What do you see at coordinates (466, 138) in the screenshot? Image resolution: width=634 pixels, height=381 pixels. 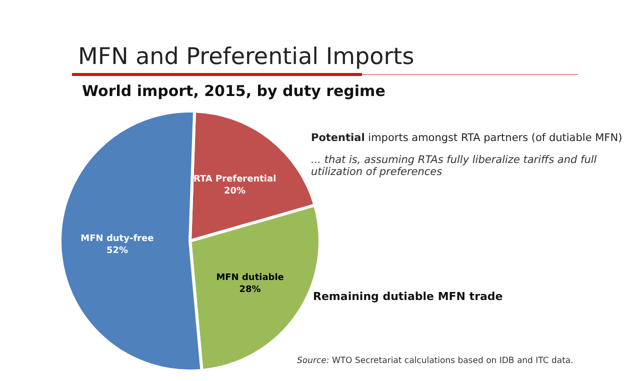 I see `text: Potential imports amongst RTA partners (of dutiable MFN)` at bounding box center [466, 138].